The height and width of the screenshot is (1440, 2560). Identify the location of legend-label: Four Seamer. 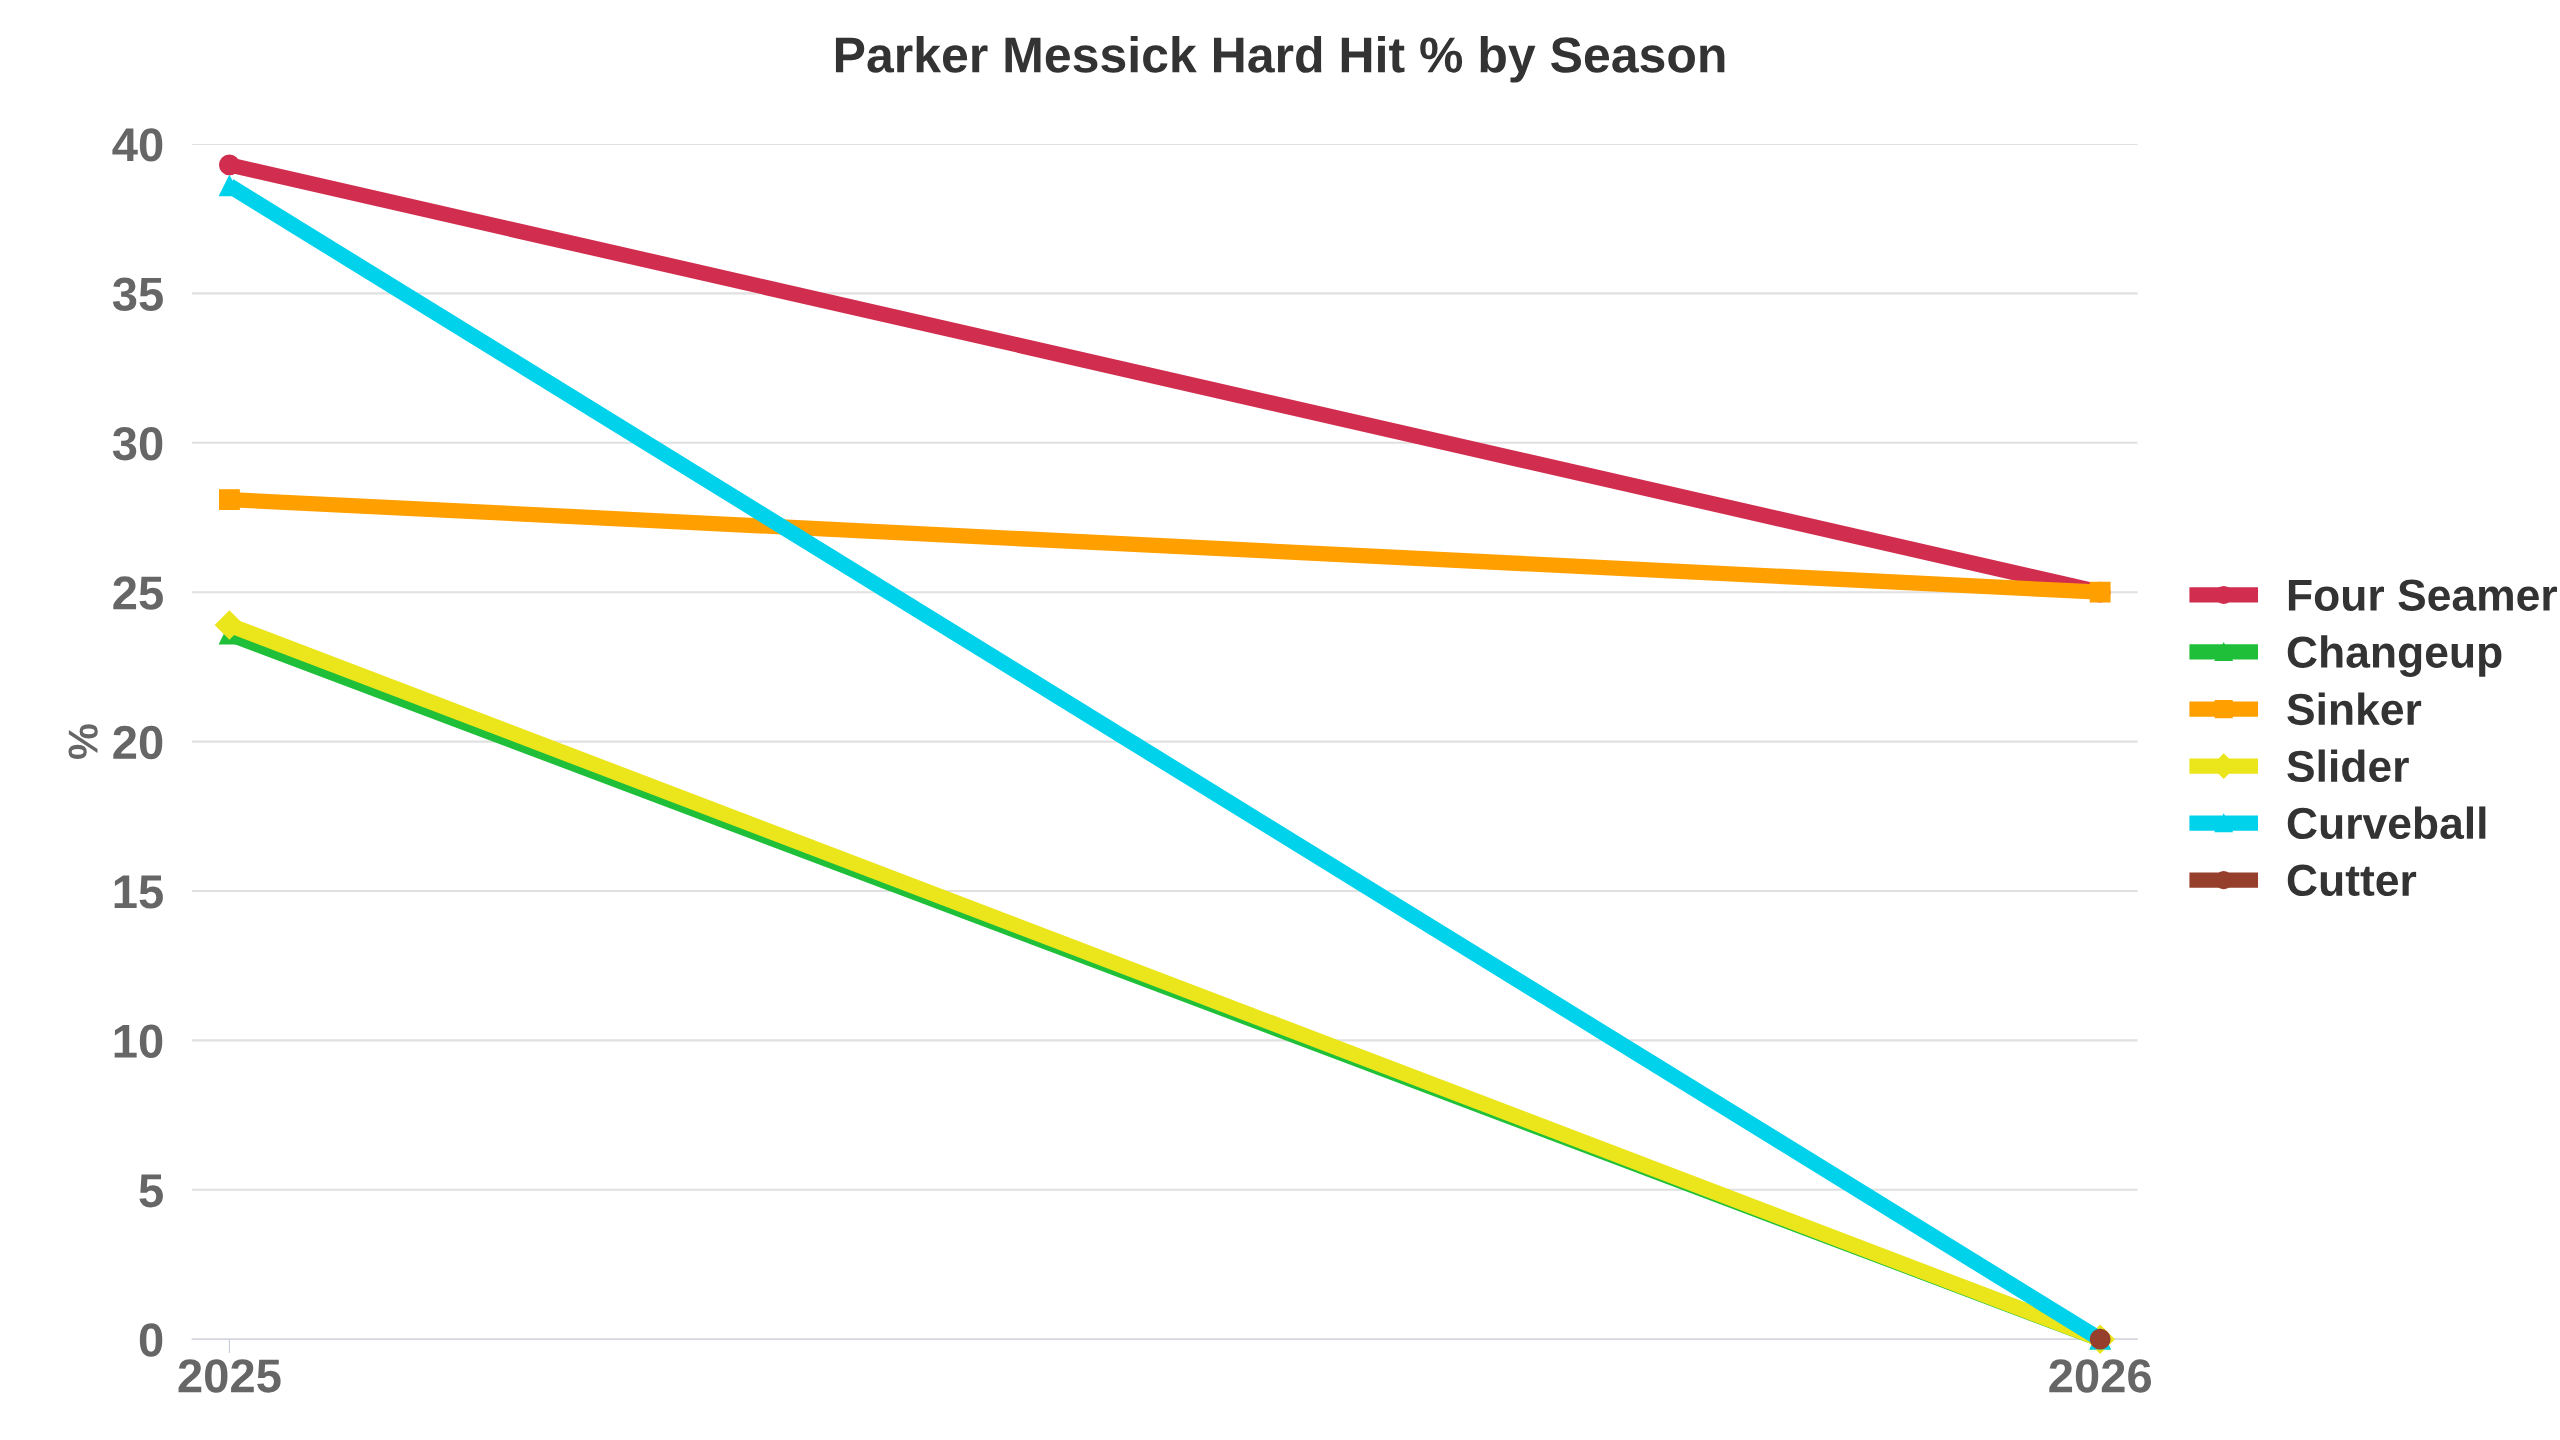
(2422, 595).